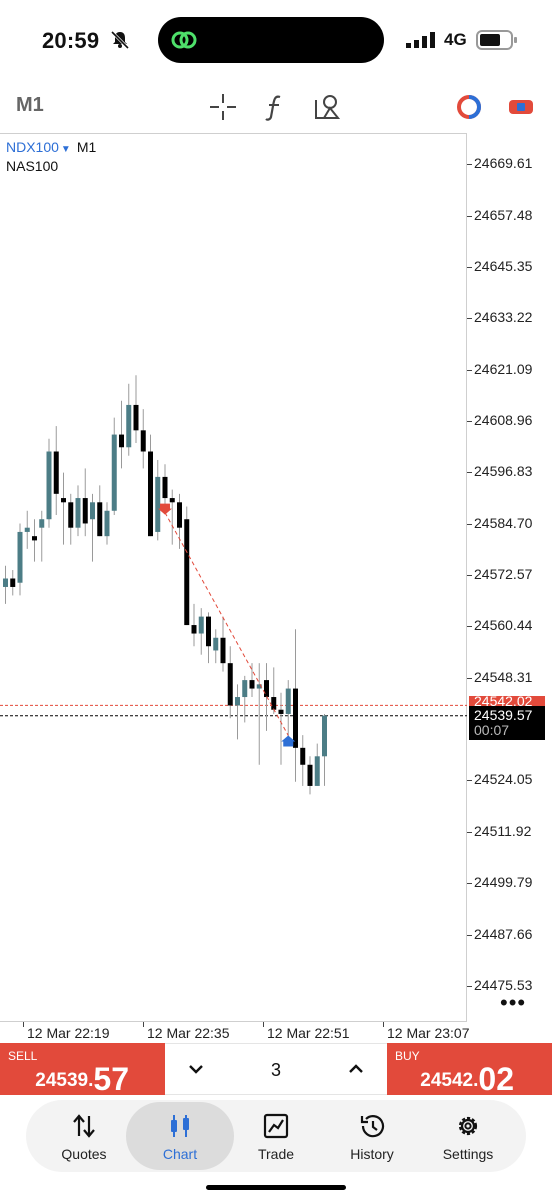  What do you see at coordinates (496, 1079) in the screenshot?
I see `buy-price-big: 02` at bounding box center [496, 1079].